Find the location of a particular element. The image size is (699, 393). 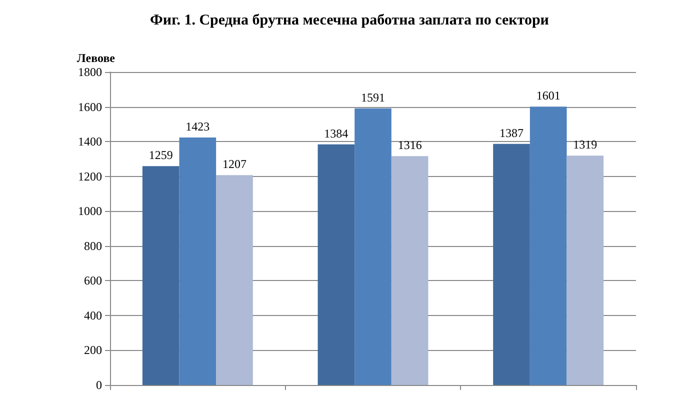

data-label: 1387 is located at coordinates (512, 133).